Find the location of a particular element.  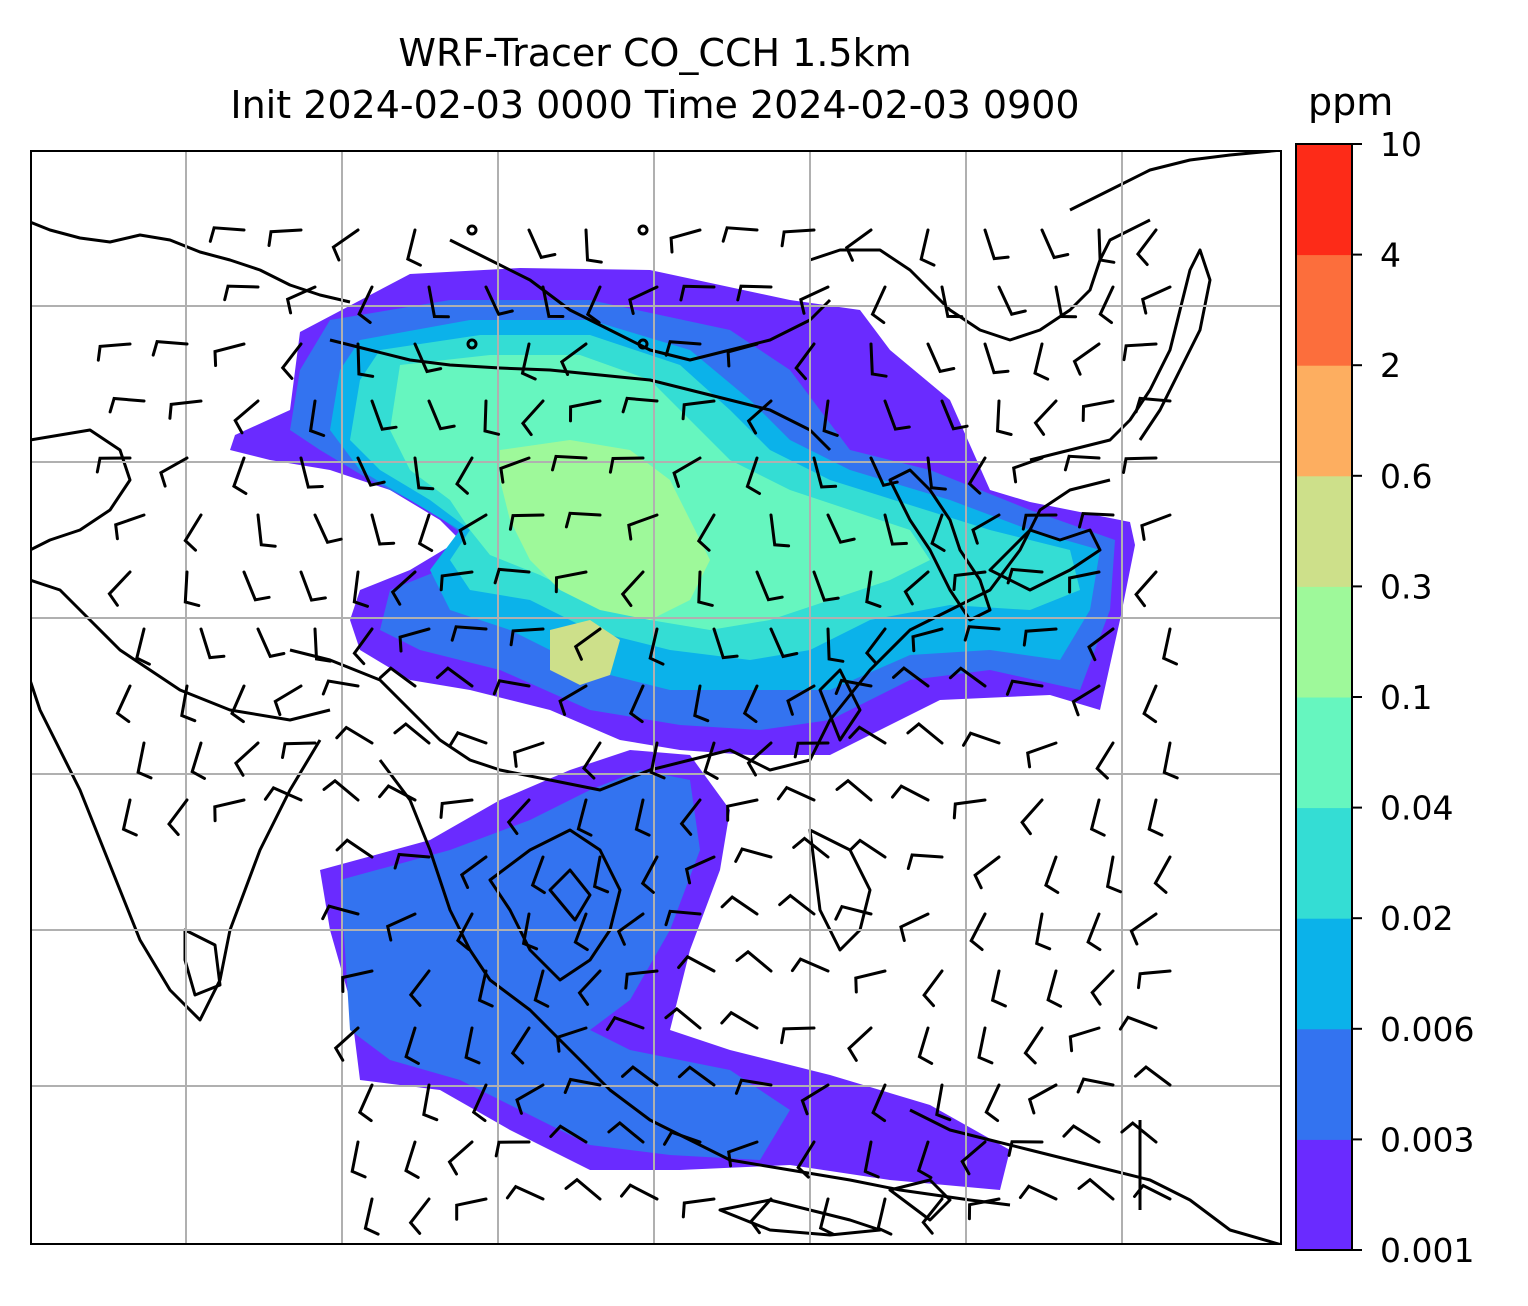

colorbar-tick-label: 0.02 is located at coordinates (1416, 918).